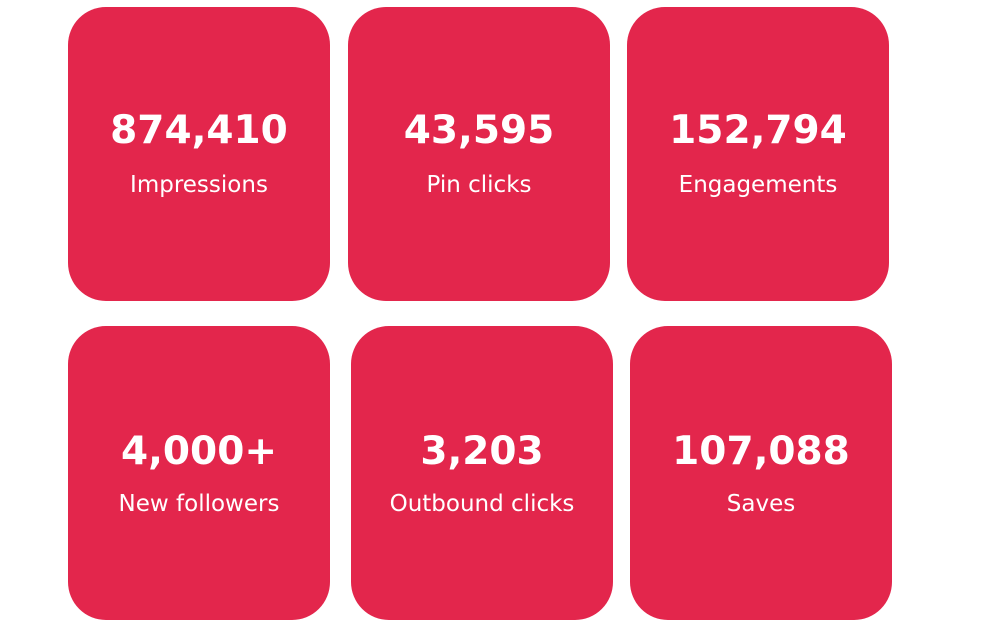 The width and height of the screenshot is (1000, 633). Describe the element at coordinates (199, 451) in the screenshot. I see `stat-value: 4,000+` at that location.